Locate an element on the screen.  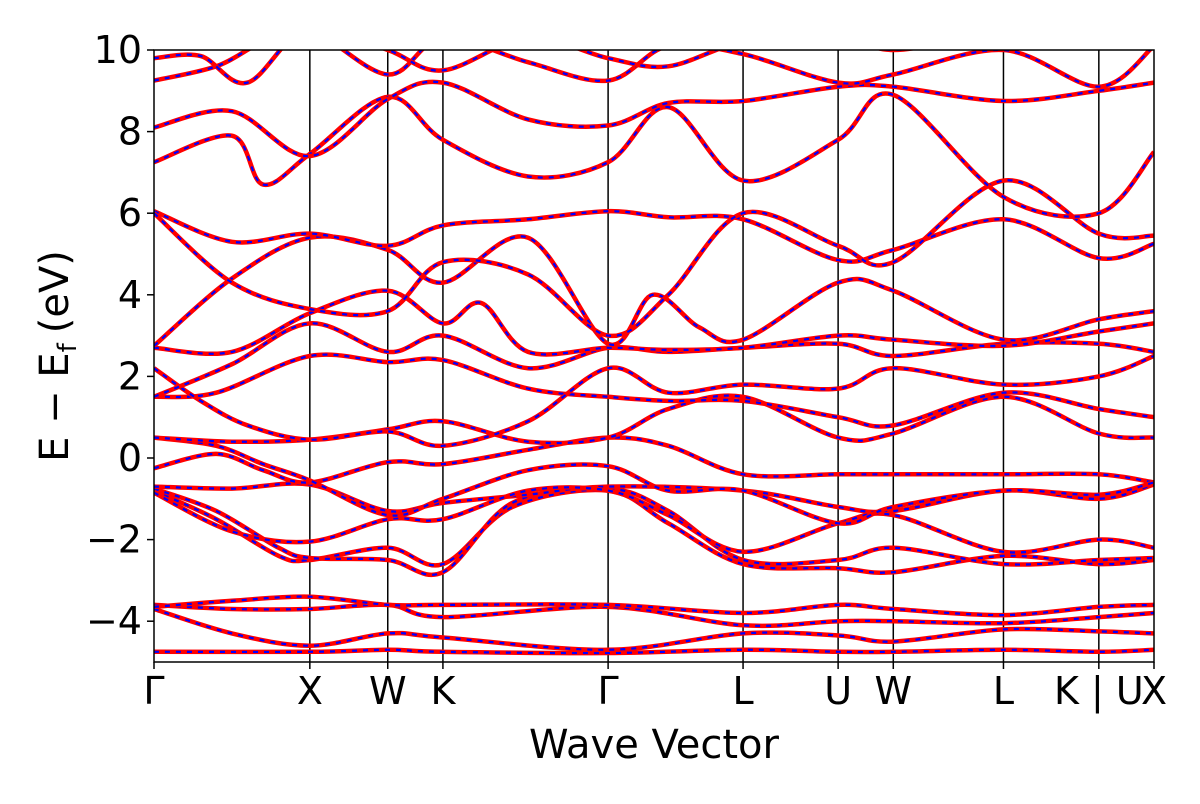
y-tick-label: 4 is located at coordinates (130, 295).